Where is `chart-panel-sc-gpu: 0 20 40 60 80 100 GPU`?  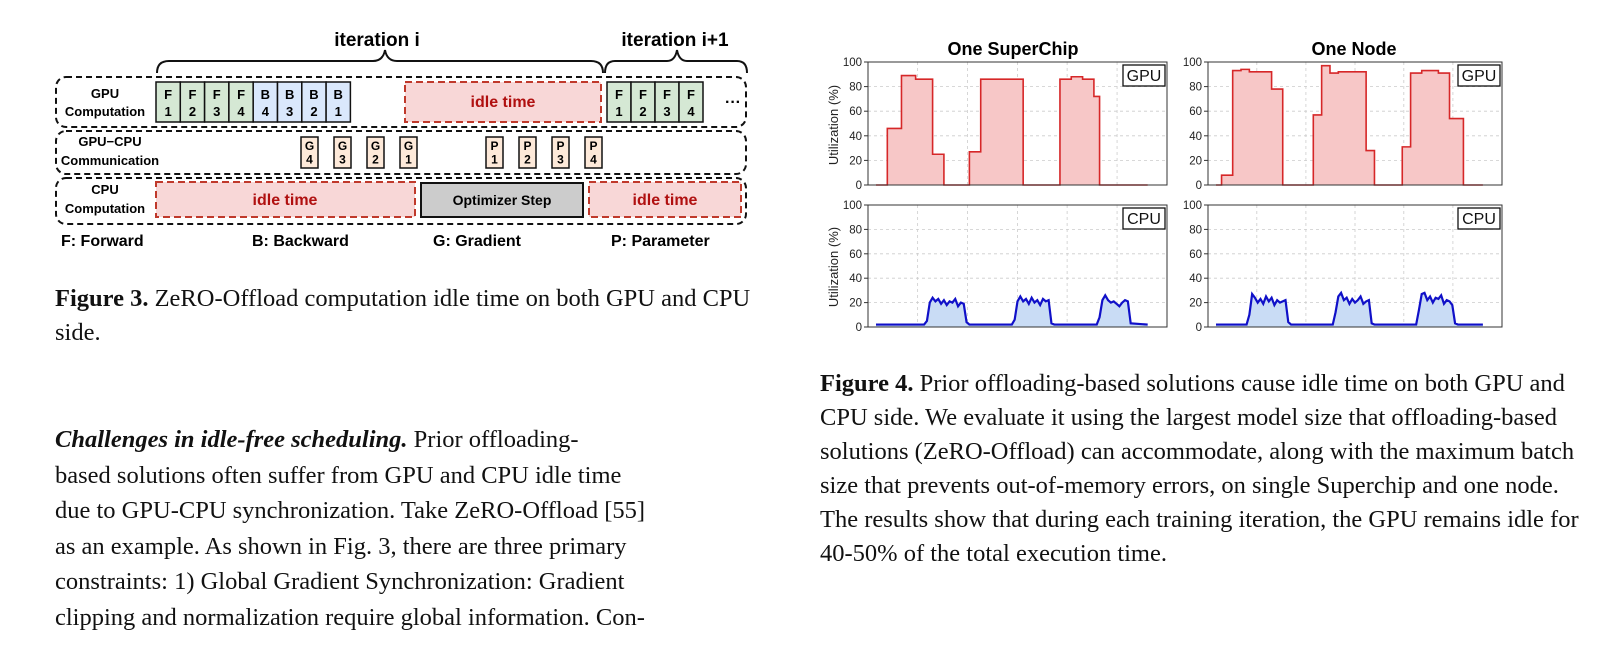
chart-panel-sc-gpu: 0 20 40 60 80 100 GPU is located at coordinates (1005, 124).